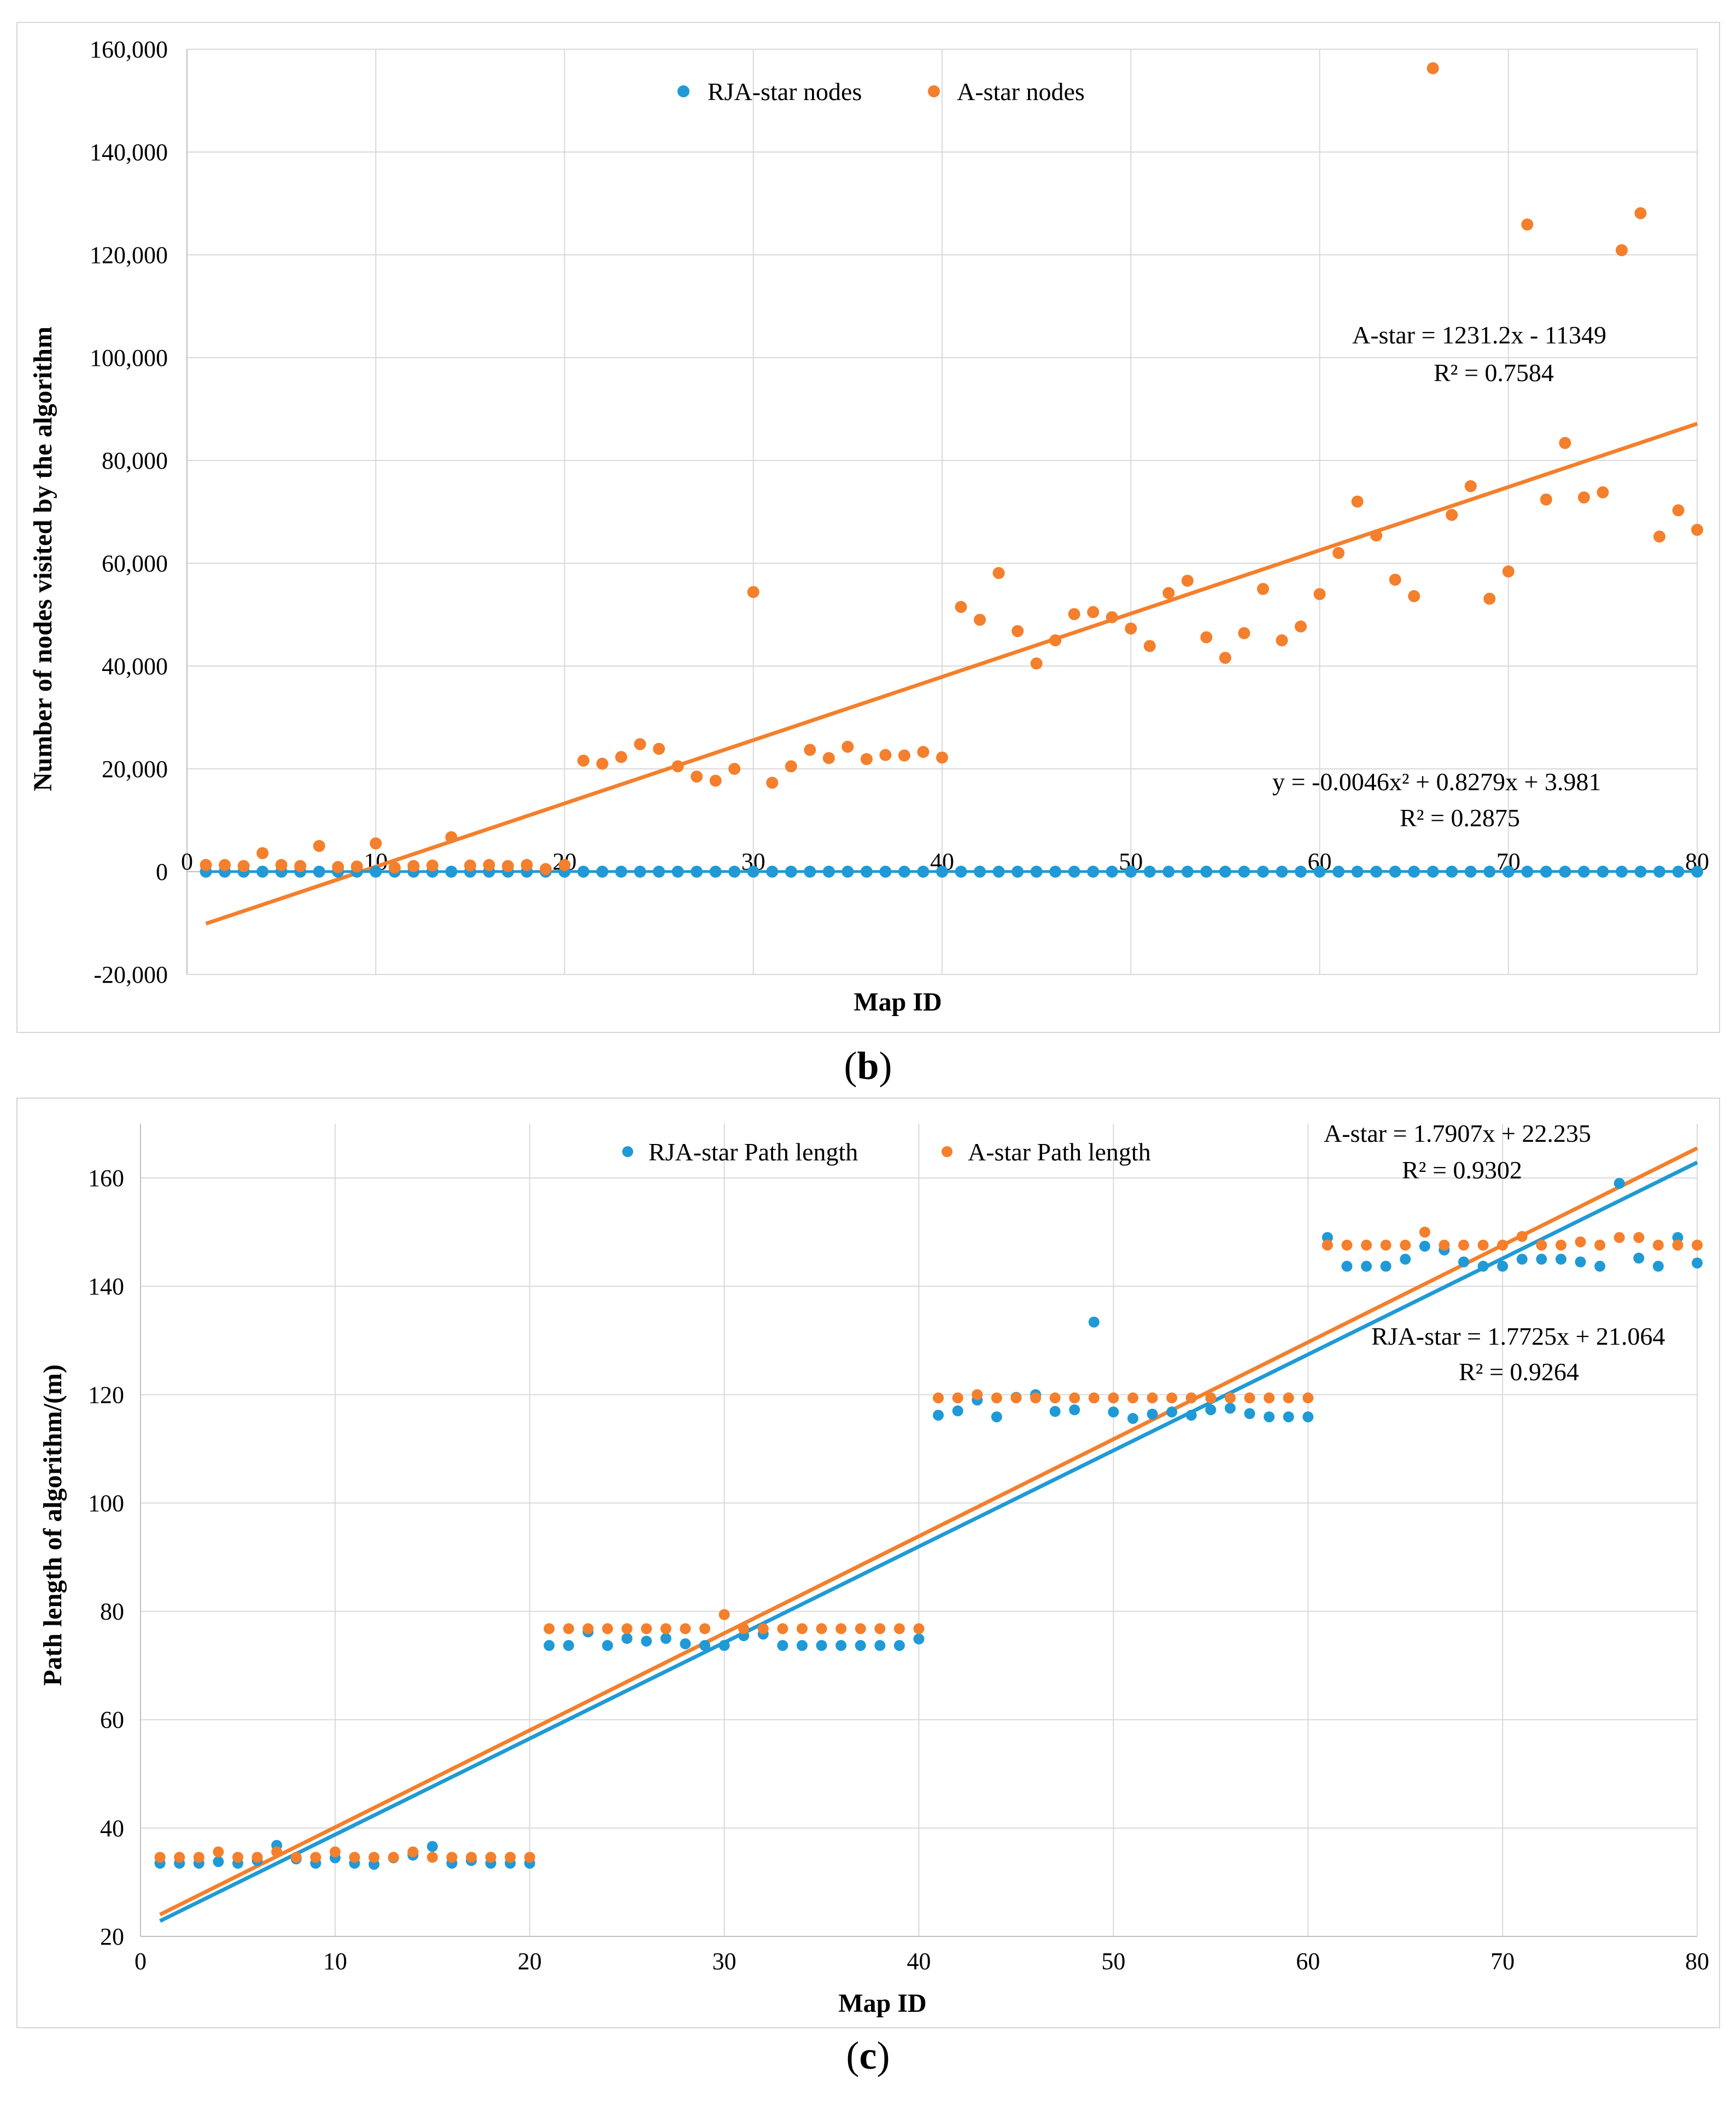 The height and width of the screenshot is (2107, 1736). What do you see at coordinates (868, 1066) in the screenshot?
I see `caption-b: (b)` at bounding box center [868, 1066].